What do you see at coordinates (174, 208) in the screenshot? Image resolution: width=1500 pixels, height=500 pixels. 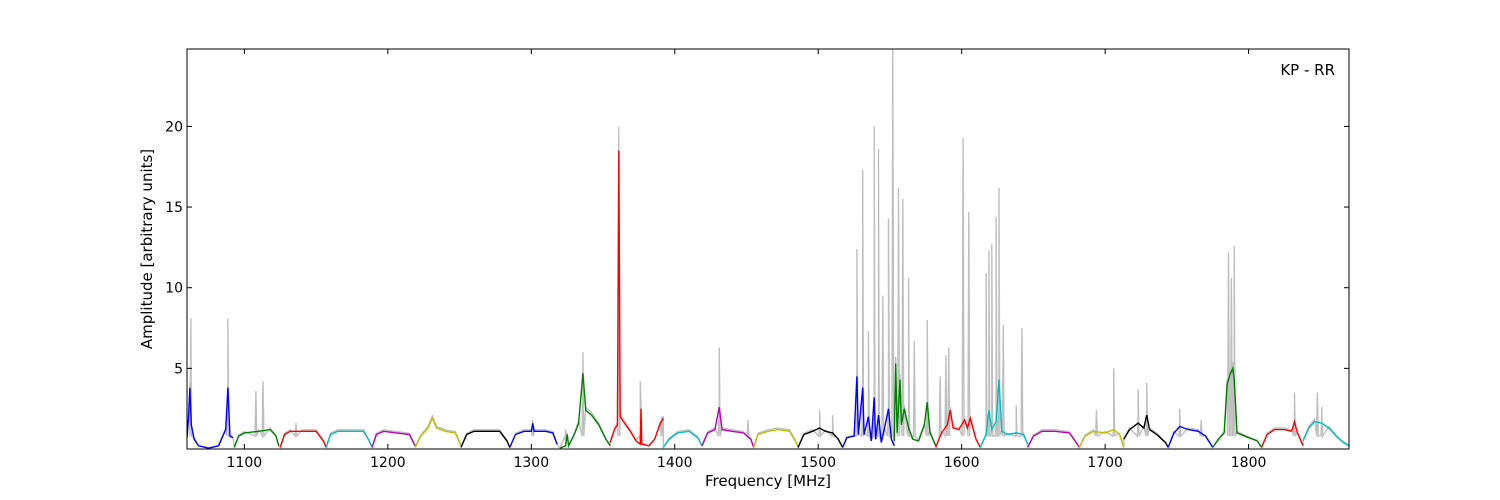 I see `y-tick-label: 15` at bounding box center [174, 208].